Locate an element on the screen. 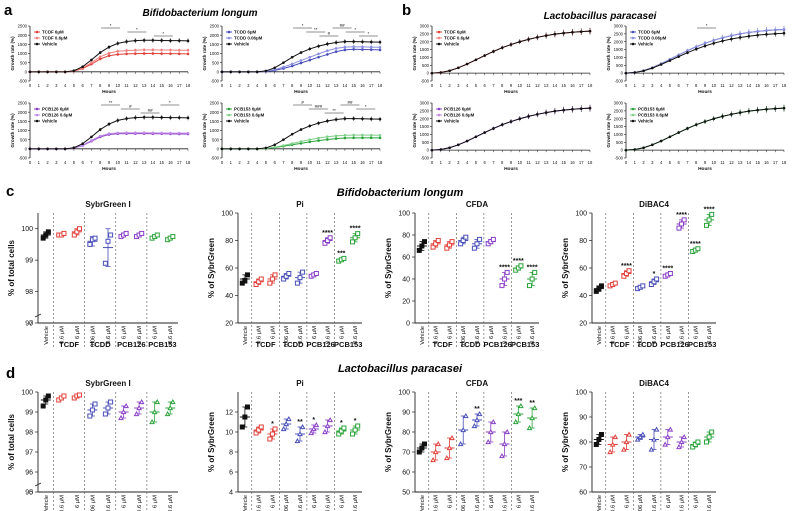 The height and width of the screenshot is (511, 800). x-tick-label: 1 is located at coordinates (231, 162).